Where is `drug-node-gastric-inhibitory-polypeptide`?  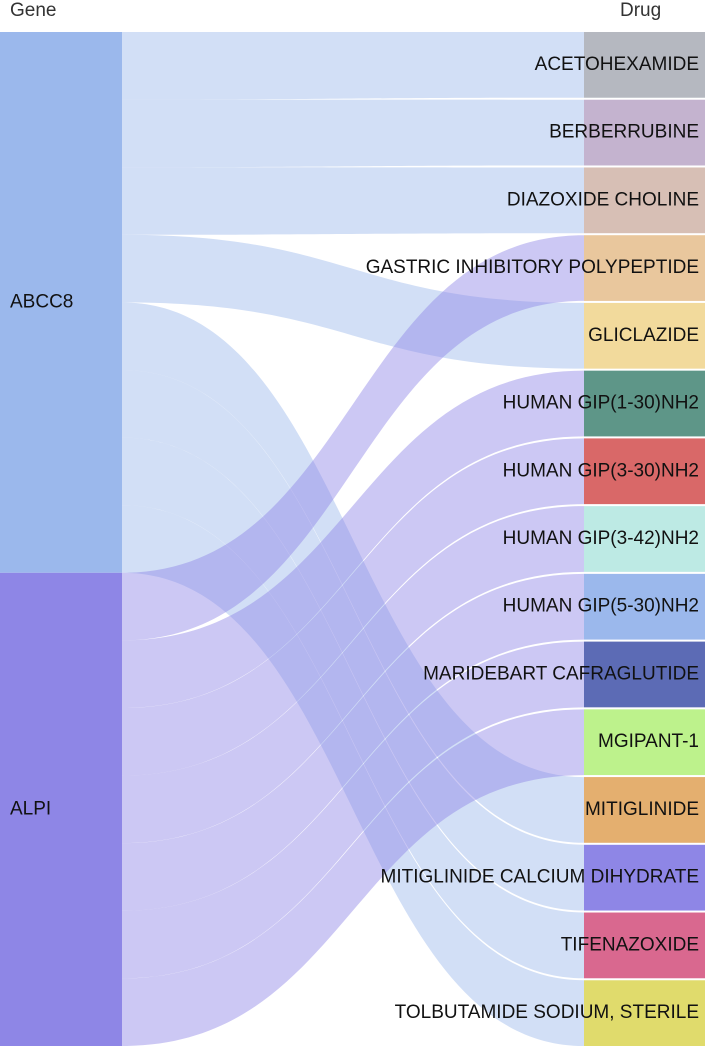
drug-node-gastric-inhibitory-polypeptide is located at coordinates (644, 268).